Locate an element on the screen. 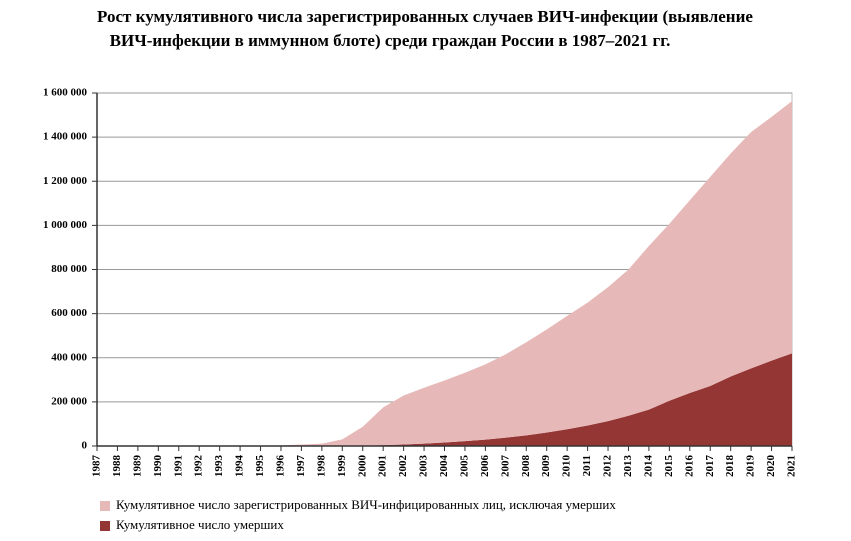  x-tick-label: 1993 is located at coordinates (219, 466).